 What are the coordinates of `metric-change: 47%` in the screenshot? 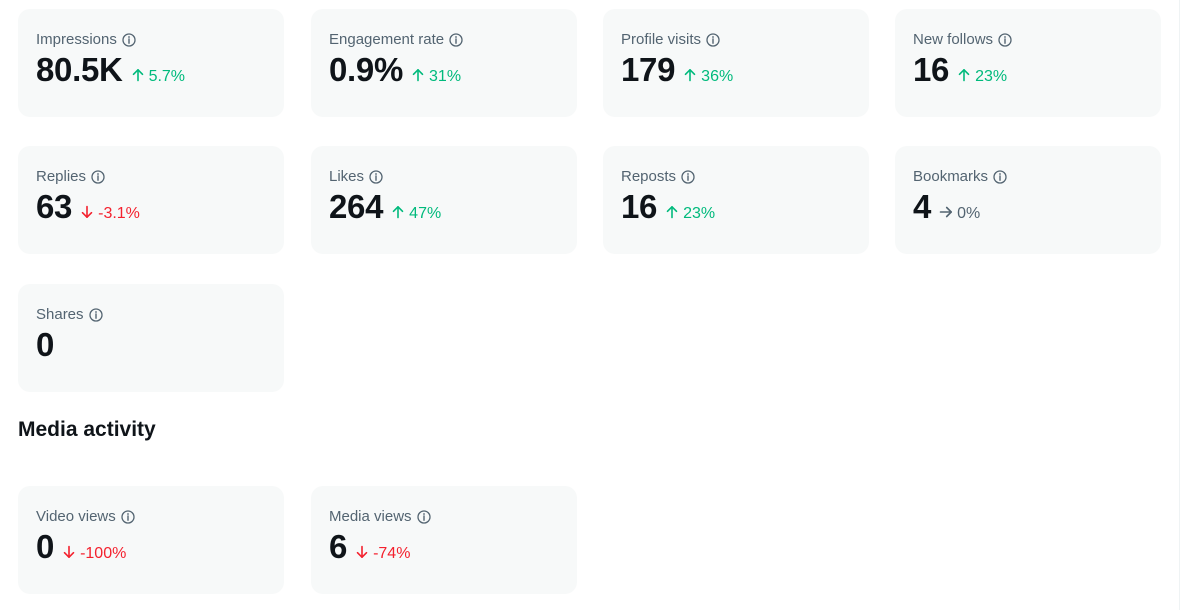 It's located at (416, 213).